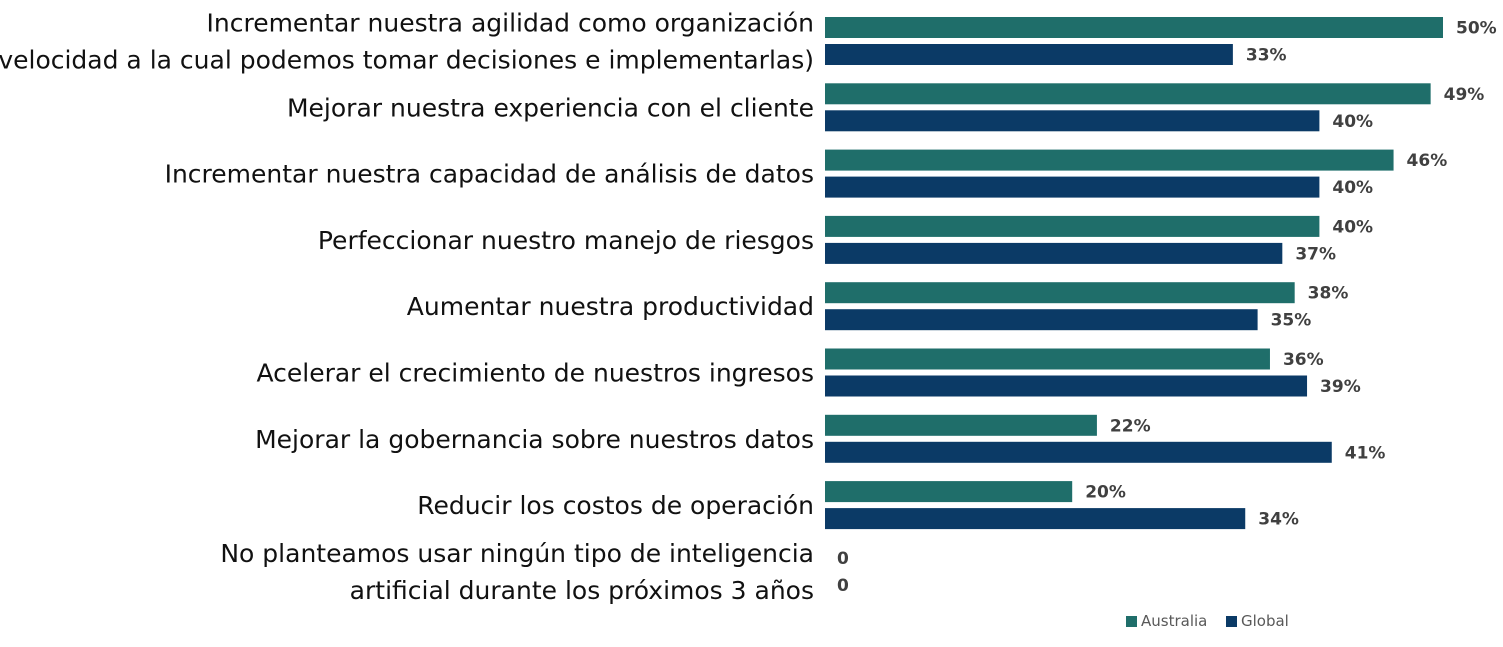 This screenshot has width=1503, height=647. What do you see at coordinates (1476, 29) in the screenshot?
I see `value-label-australia: 50%` at bounding box center [1476, 29].